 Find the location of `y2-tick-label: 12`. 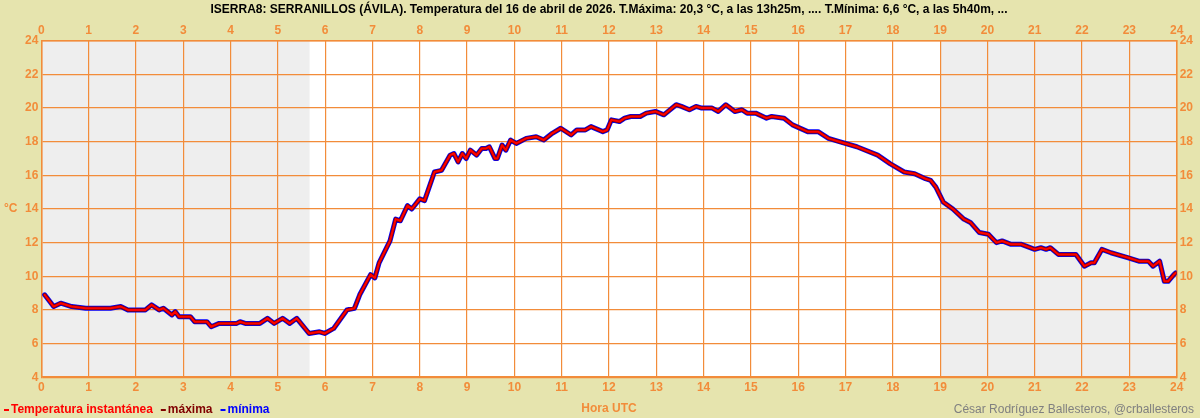

y2-tick-label: 12 is located at coordinates (1186, 241).